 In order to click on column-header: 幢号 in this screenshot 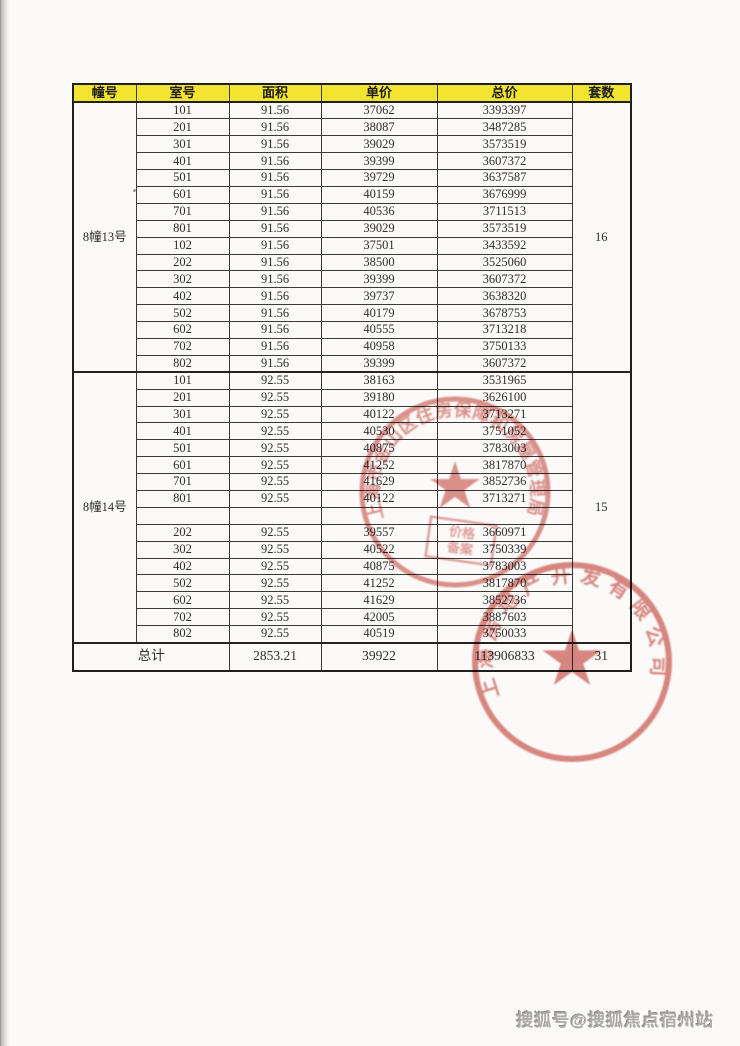, I will do `click(104, 93)`.